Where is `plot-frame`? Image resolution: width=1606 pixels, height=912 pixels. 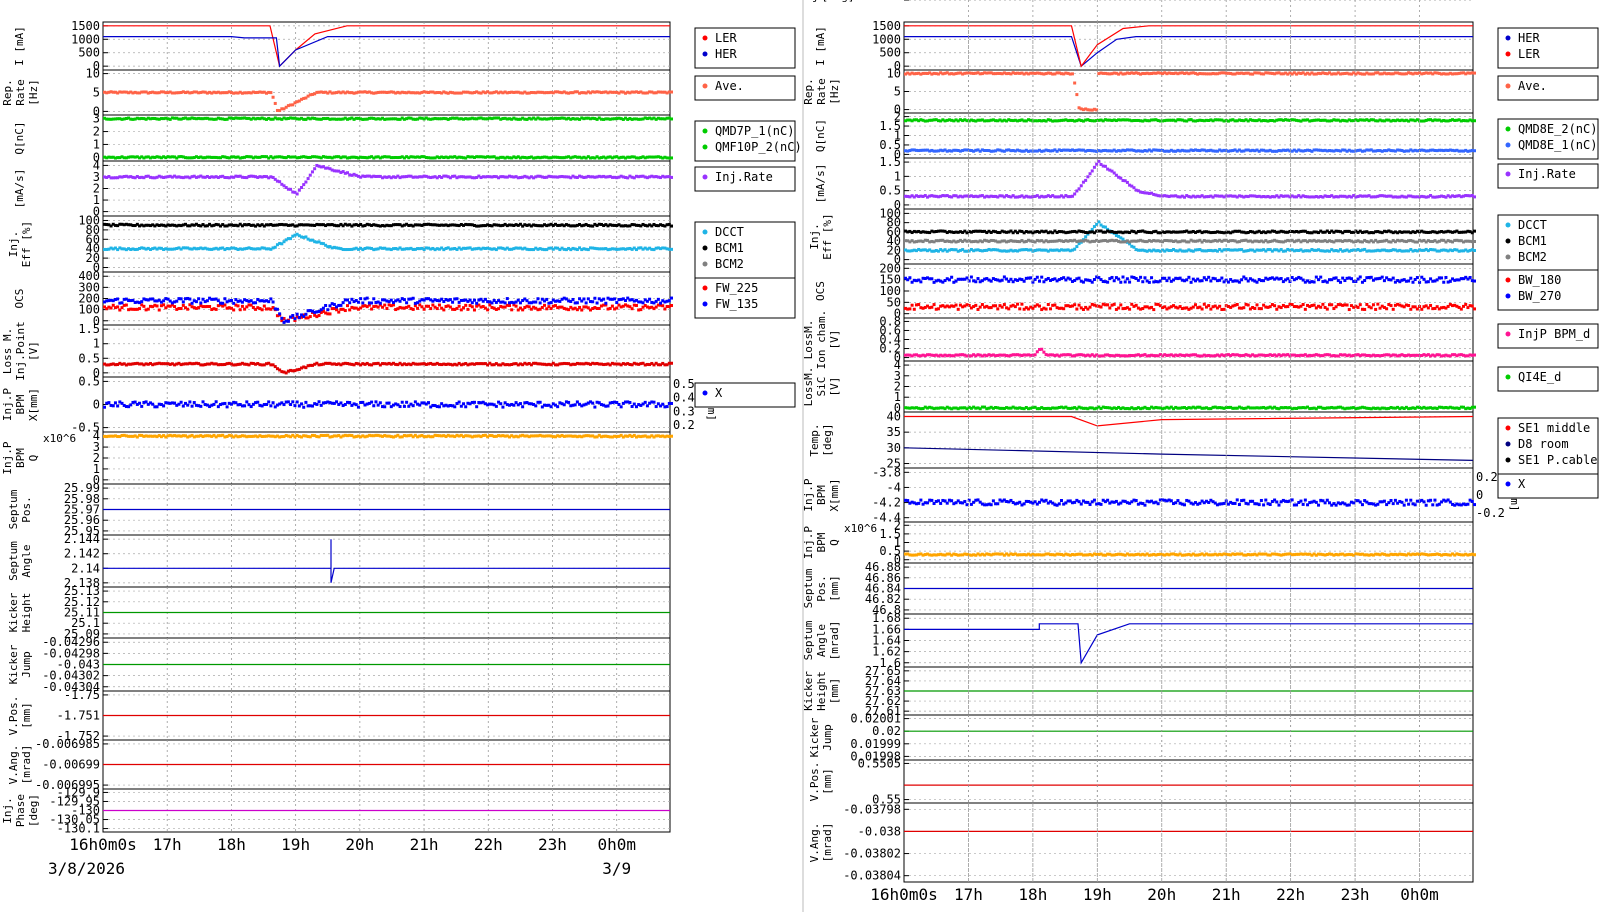
plot-frame is located at coordinates (1188, 183).